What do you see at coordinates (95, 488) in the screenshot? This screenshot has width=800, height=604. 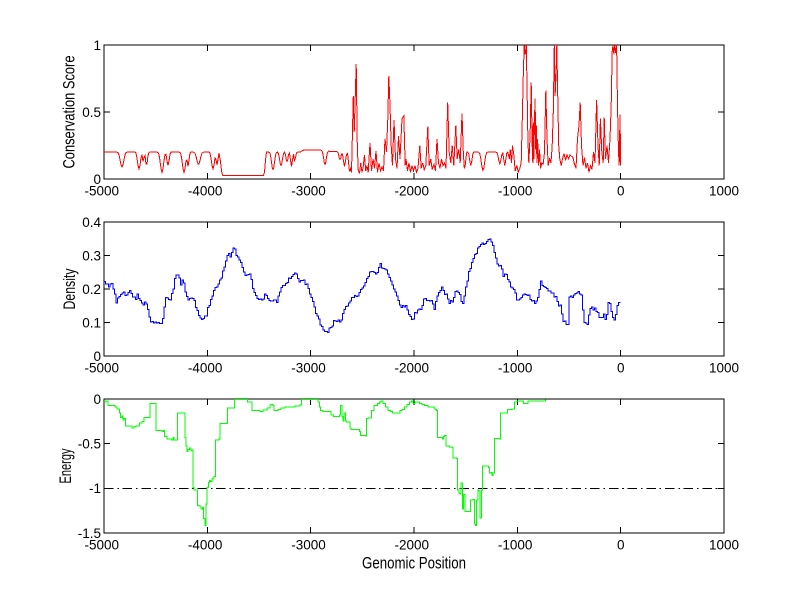 I see `svg-text: -1` at bounding box center [95, 488].